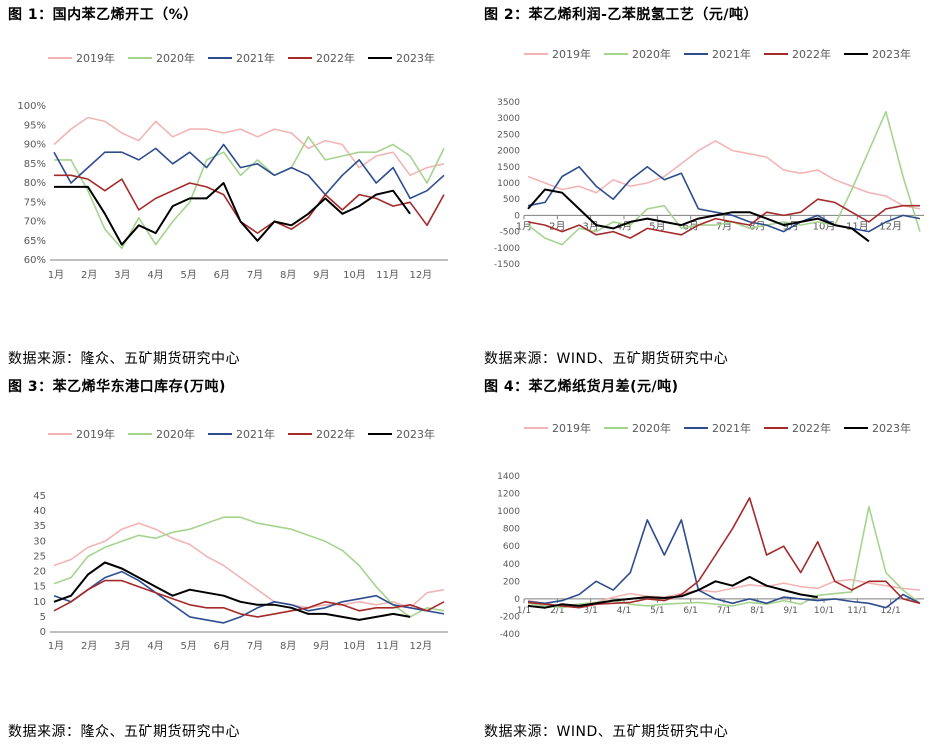  What do you see at coordinates (757, 611) in the screenshot?
I see `x-tick-label: 8/1` at bounding box center [757, 611].